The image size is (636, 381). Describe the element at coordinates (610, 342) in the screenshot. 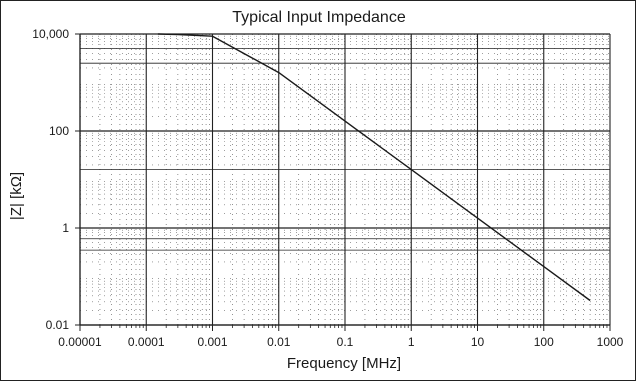

I see `x-tick-label: 1000` at that location.